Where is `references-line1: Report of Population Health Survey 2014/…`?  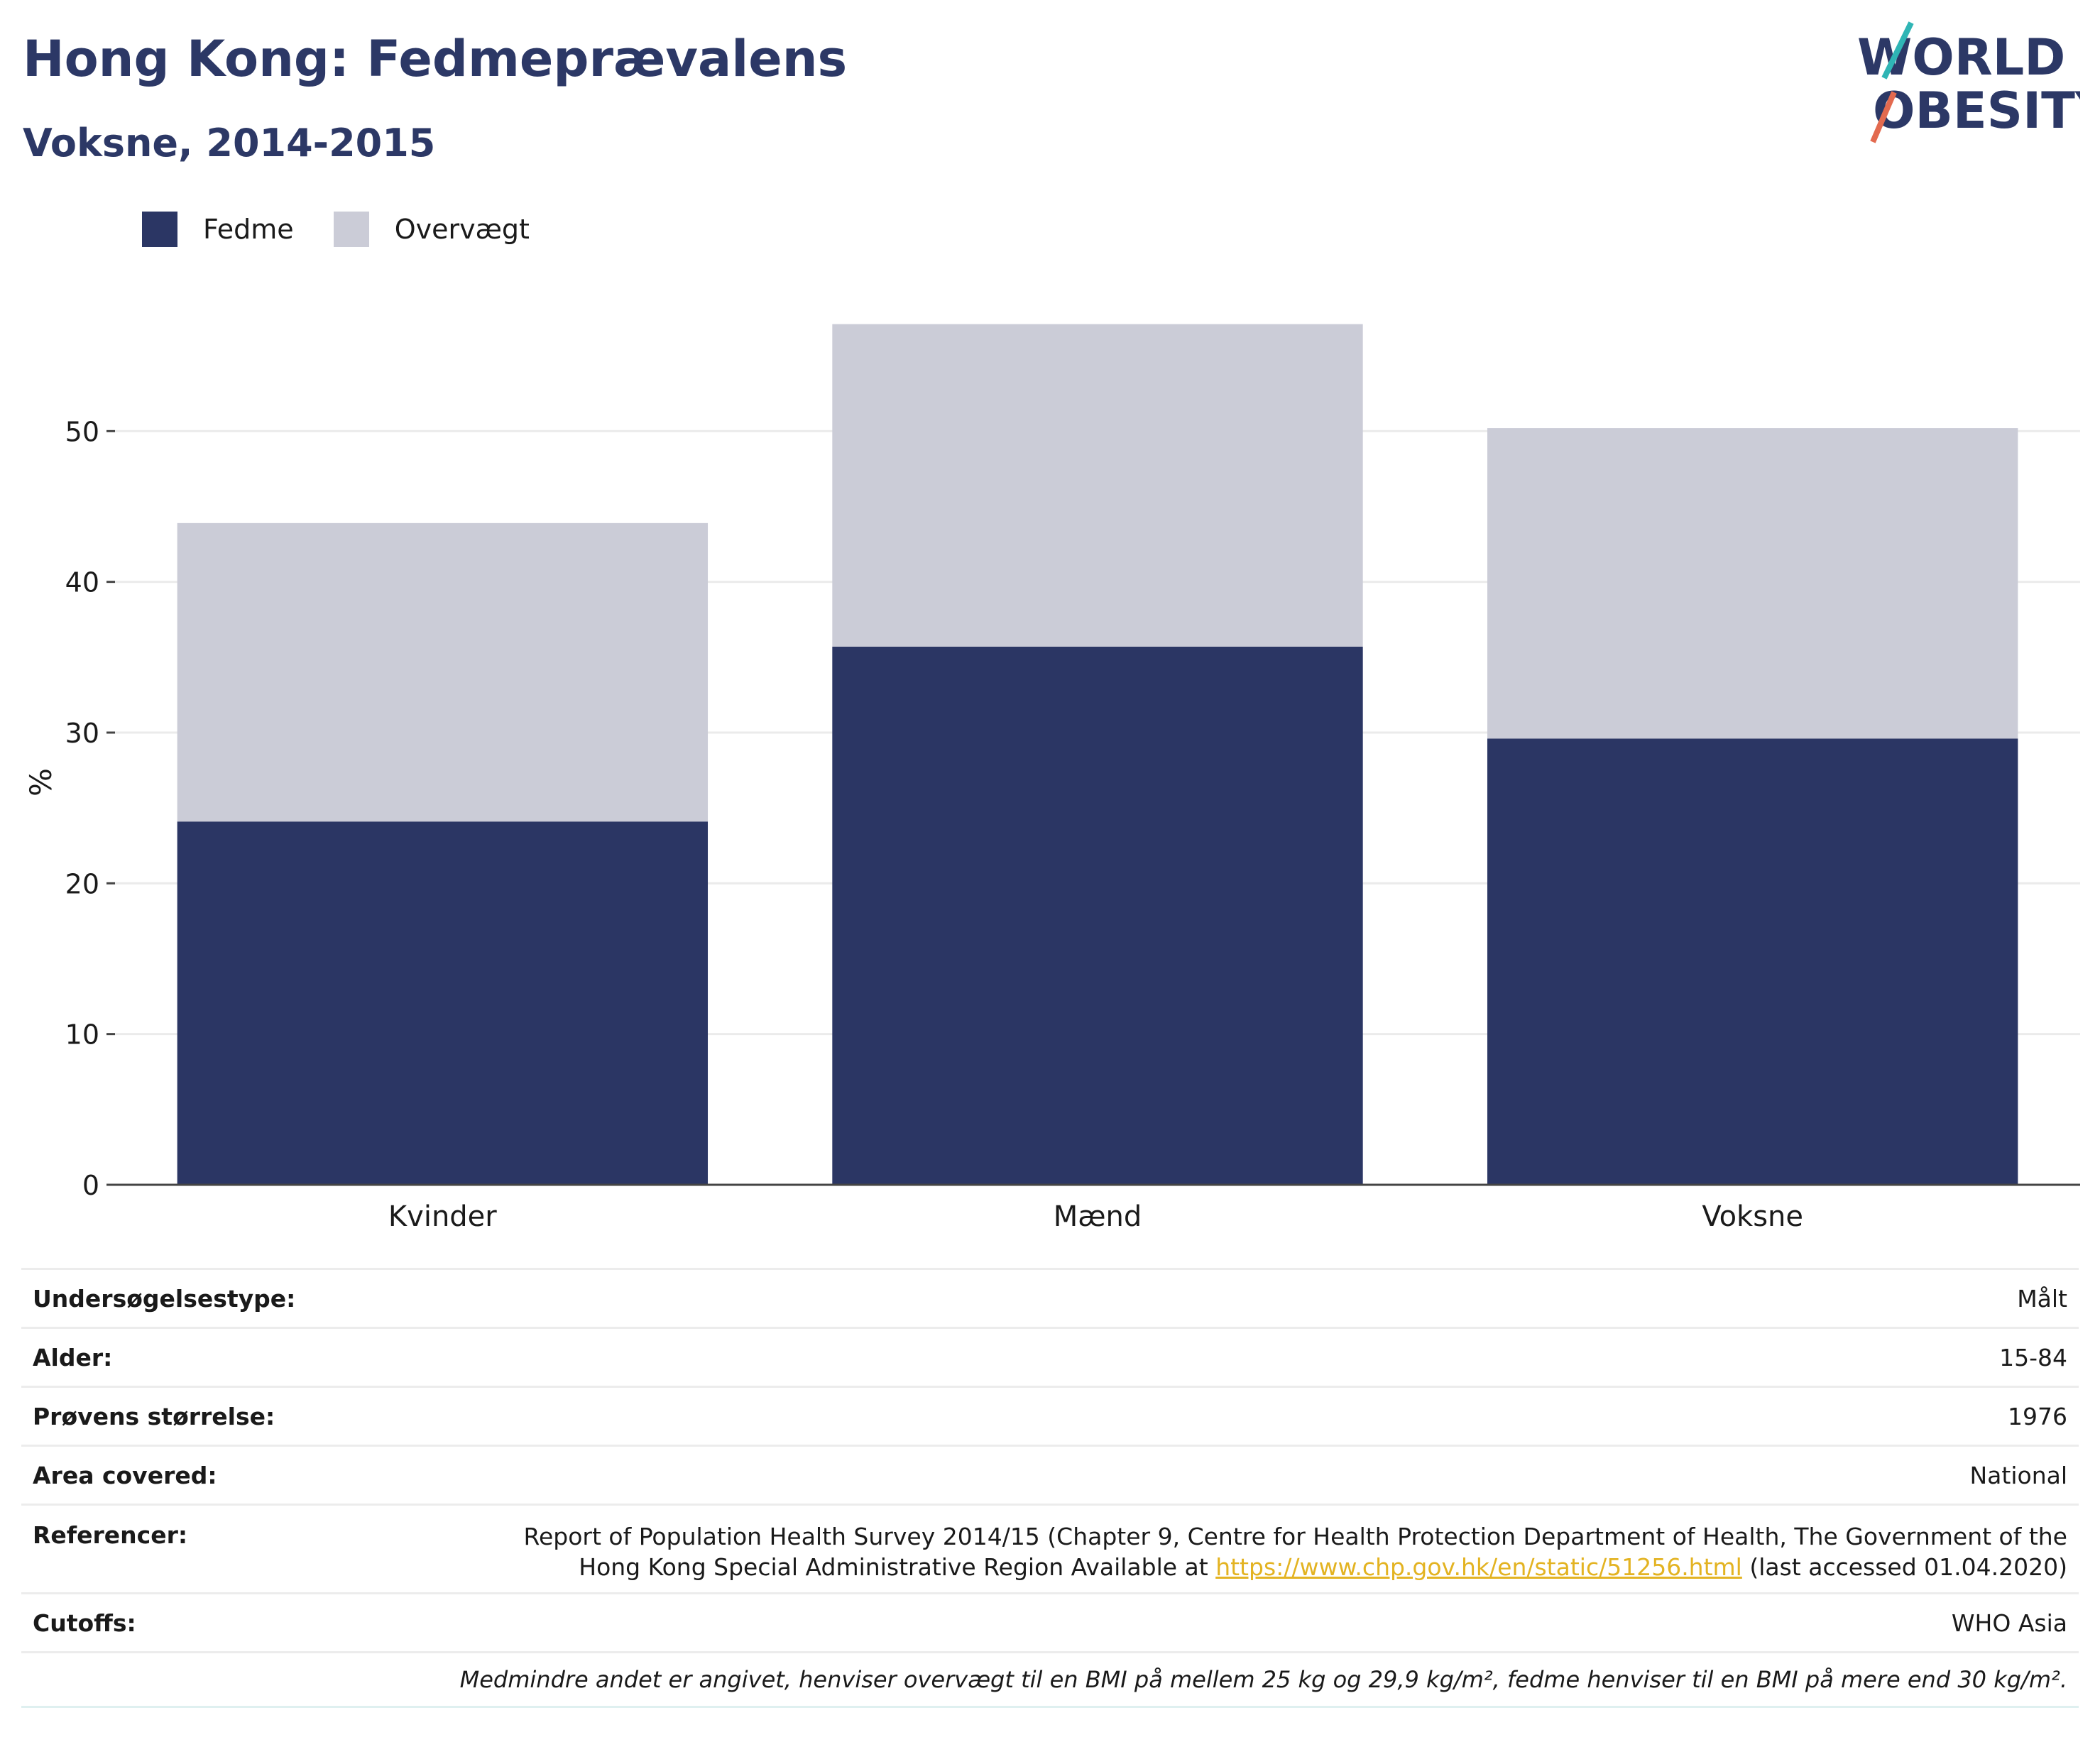
references-line1: Report of Population Health Survey 2014/… is located at coordinates (1295, 1536).